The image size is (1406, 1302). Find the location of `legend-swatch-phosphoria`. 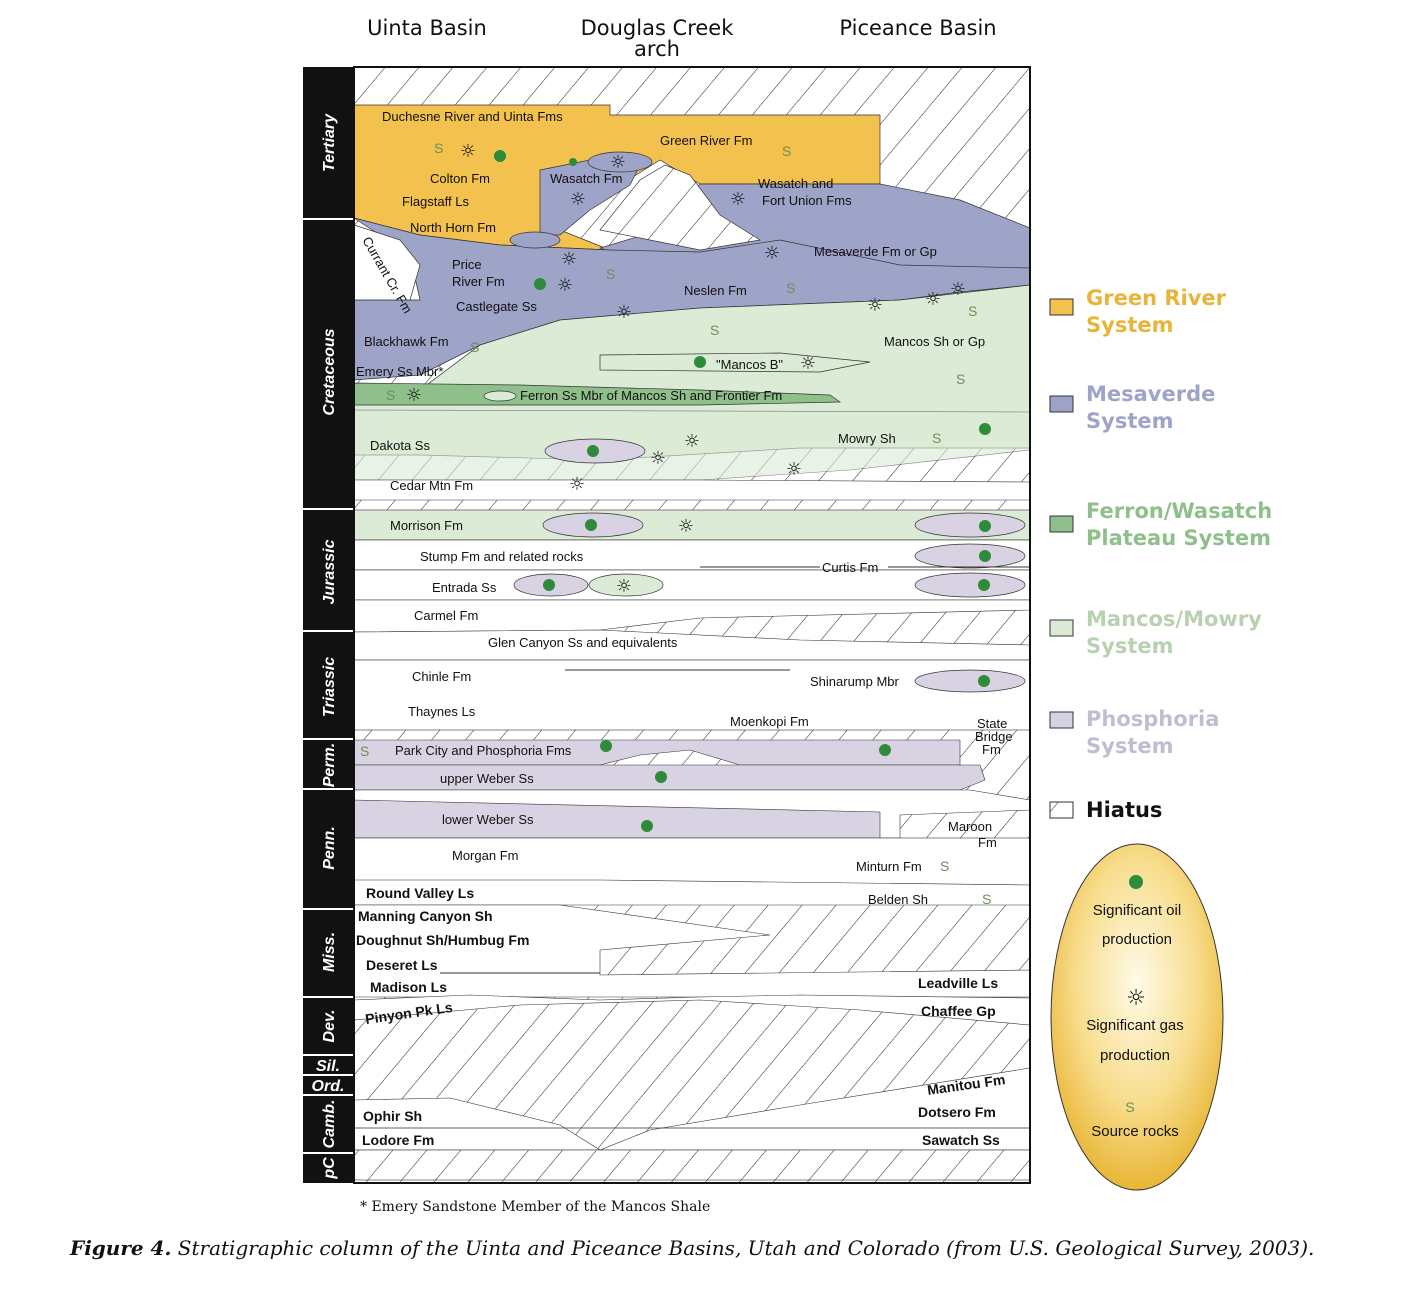

legend-swatch-phosphoria is located at coordinates (1061, 720).